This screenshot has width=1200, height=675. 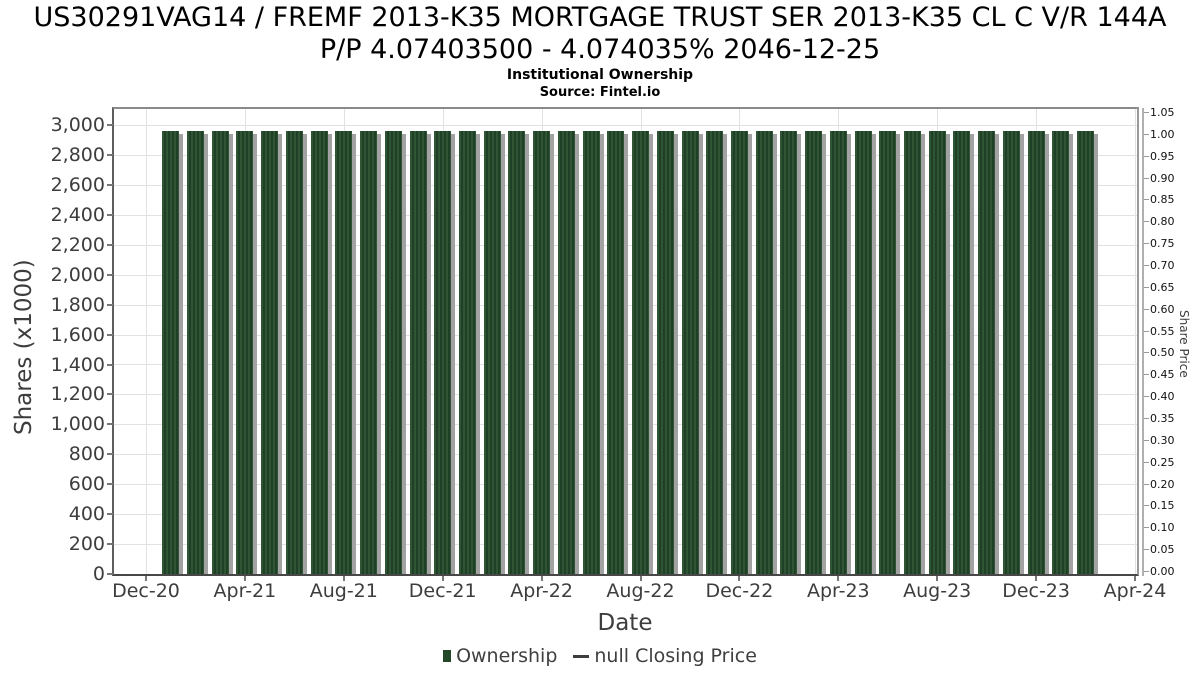 What do you see at coordinates (77, 184) in the screenshot?
I see `left-axis-tick-label: 2,600` at bounding box center [77, 184].